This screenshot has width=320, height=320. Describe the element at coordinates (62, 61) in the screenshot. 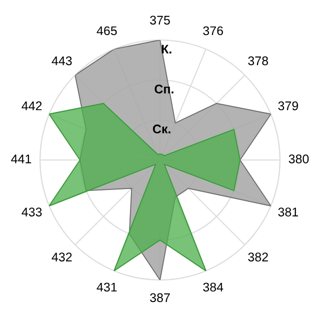

I see `spoke-label: 443` at that location.